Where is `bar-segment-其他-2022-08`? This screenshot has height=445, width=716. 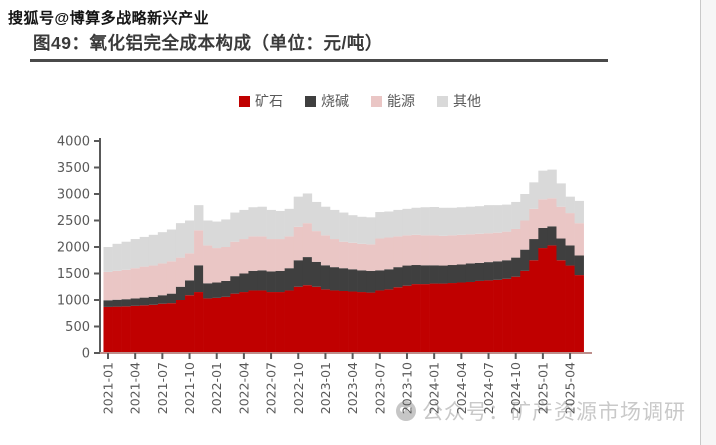 bar-segment-其他-2022-08 is located at coordinates (280, 225).